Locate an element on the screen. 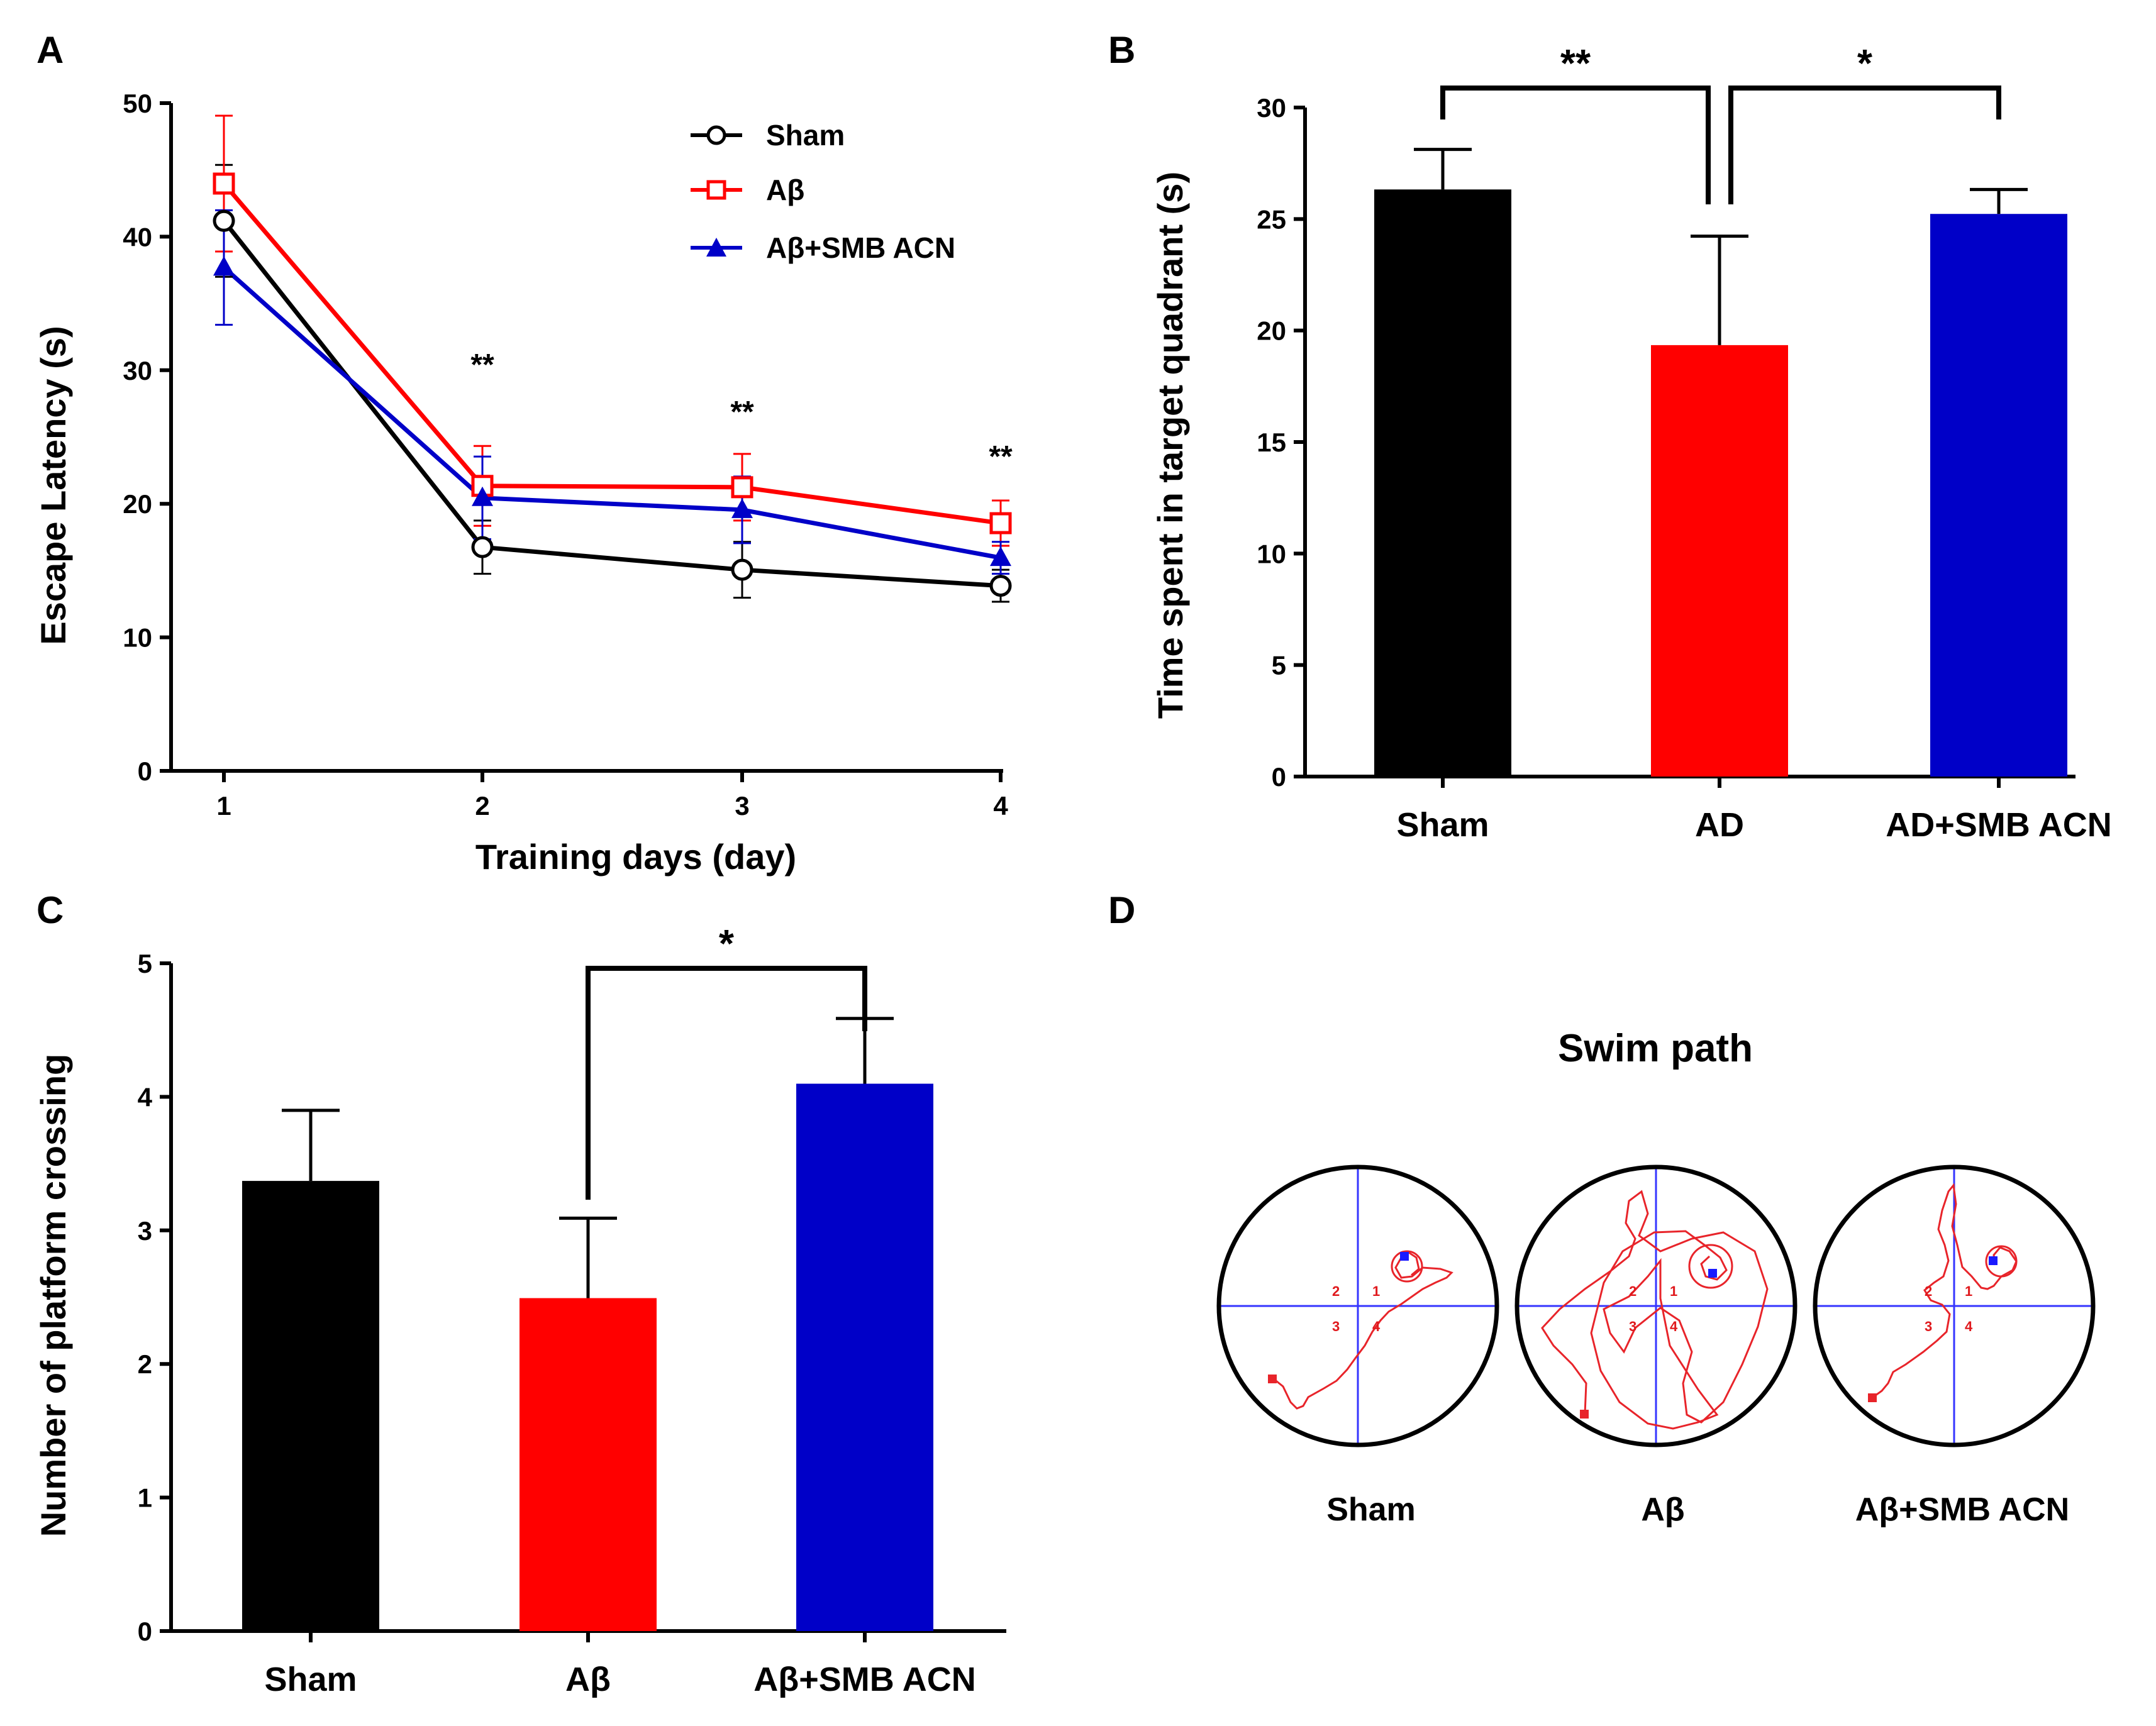  legend-marker-abeta is located at coordinates (716, 190).